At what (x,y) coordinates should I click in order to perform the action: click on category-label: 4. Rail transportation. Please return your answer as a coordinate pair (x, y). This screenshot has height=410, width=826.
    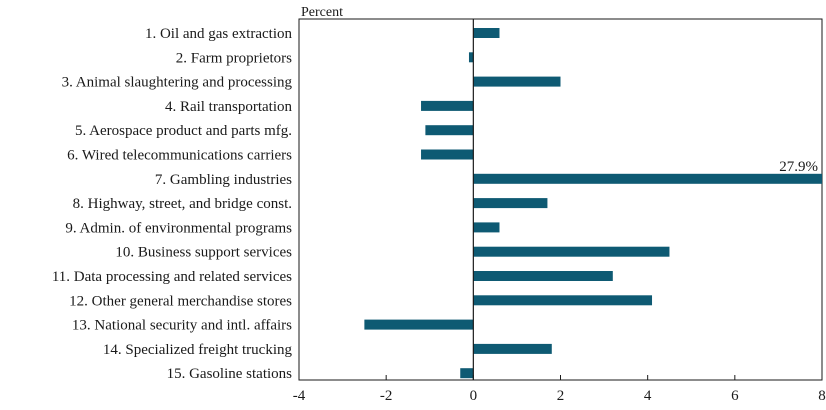
    Looking at the image, I should click on (229, 107).